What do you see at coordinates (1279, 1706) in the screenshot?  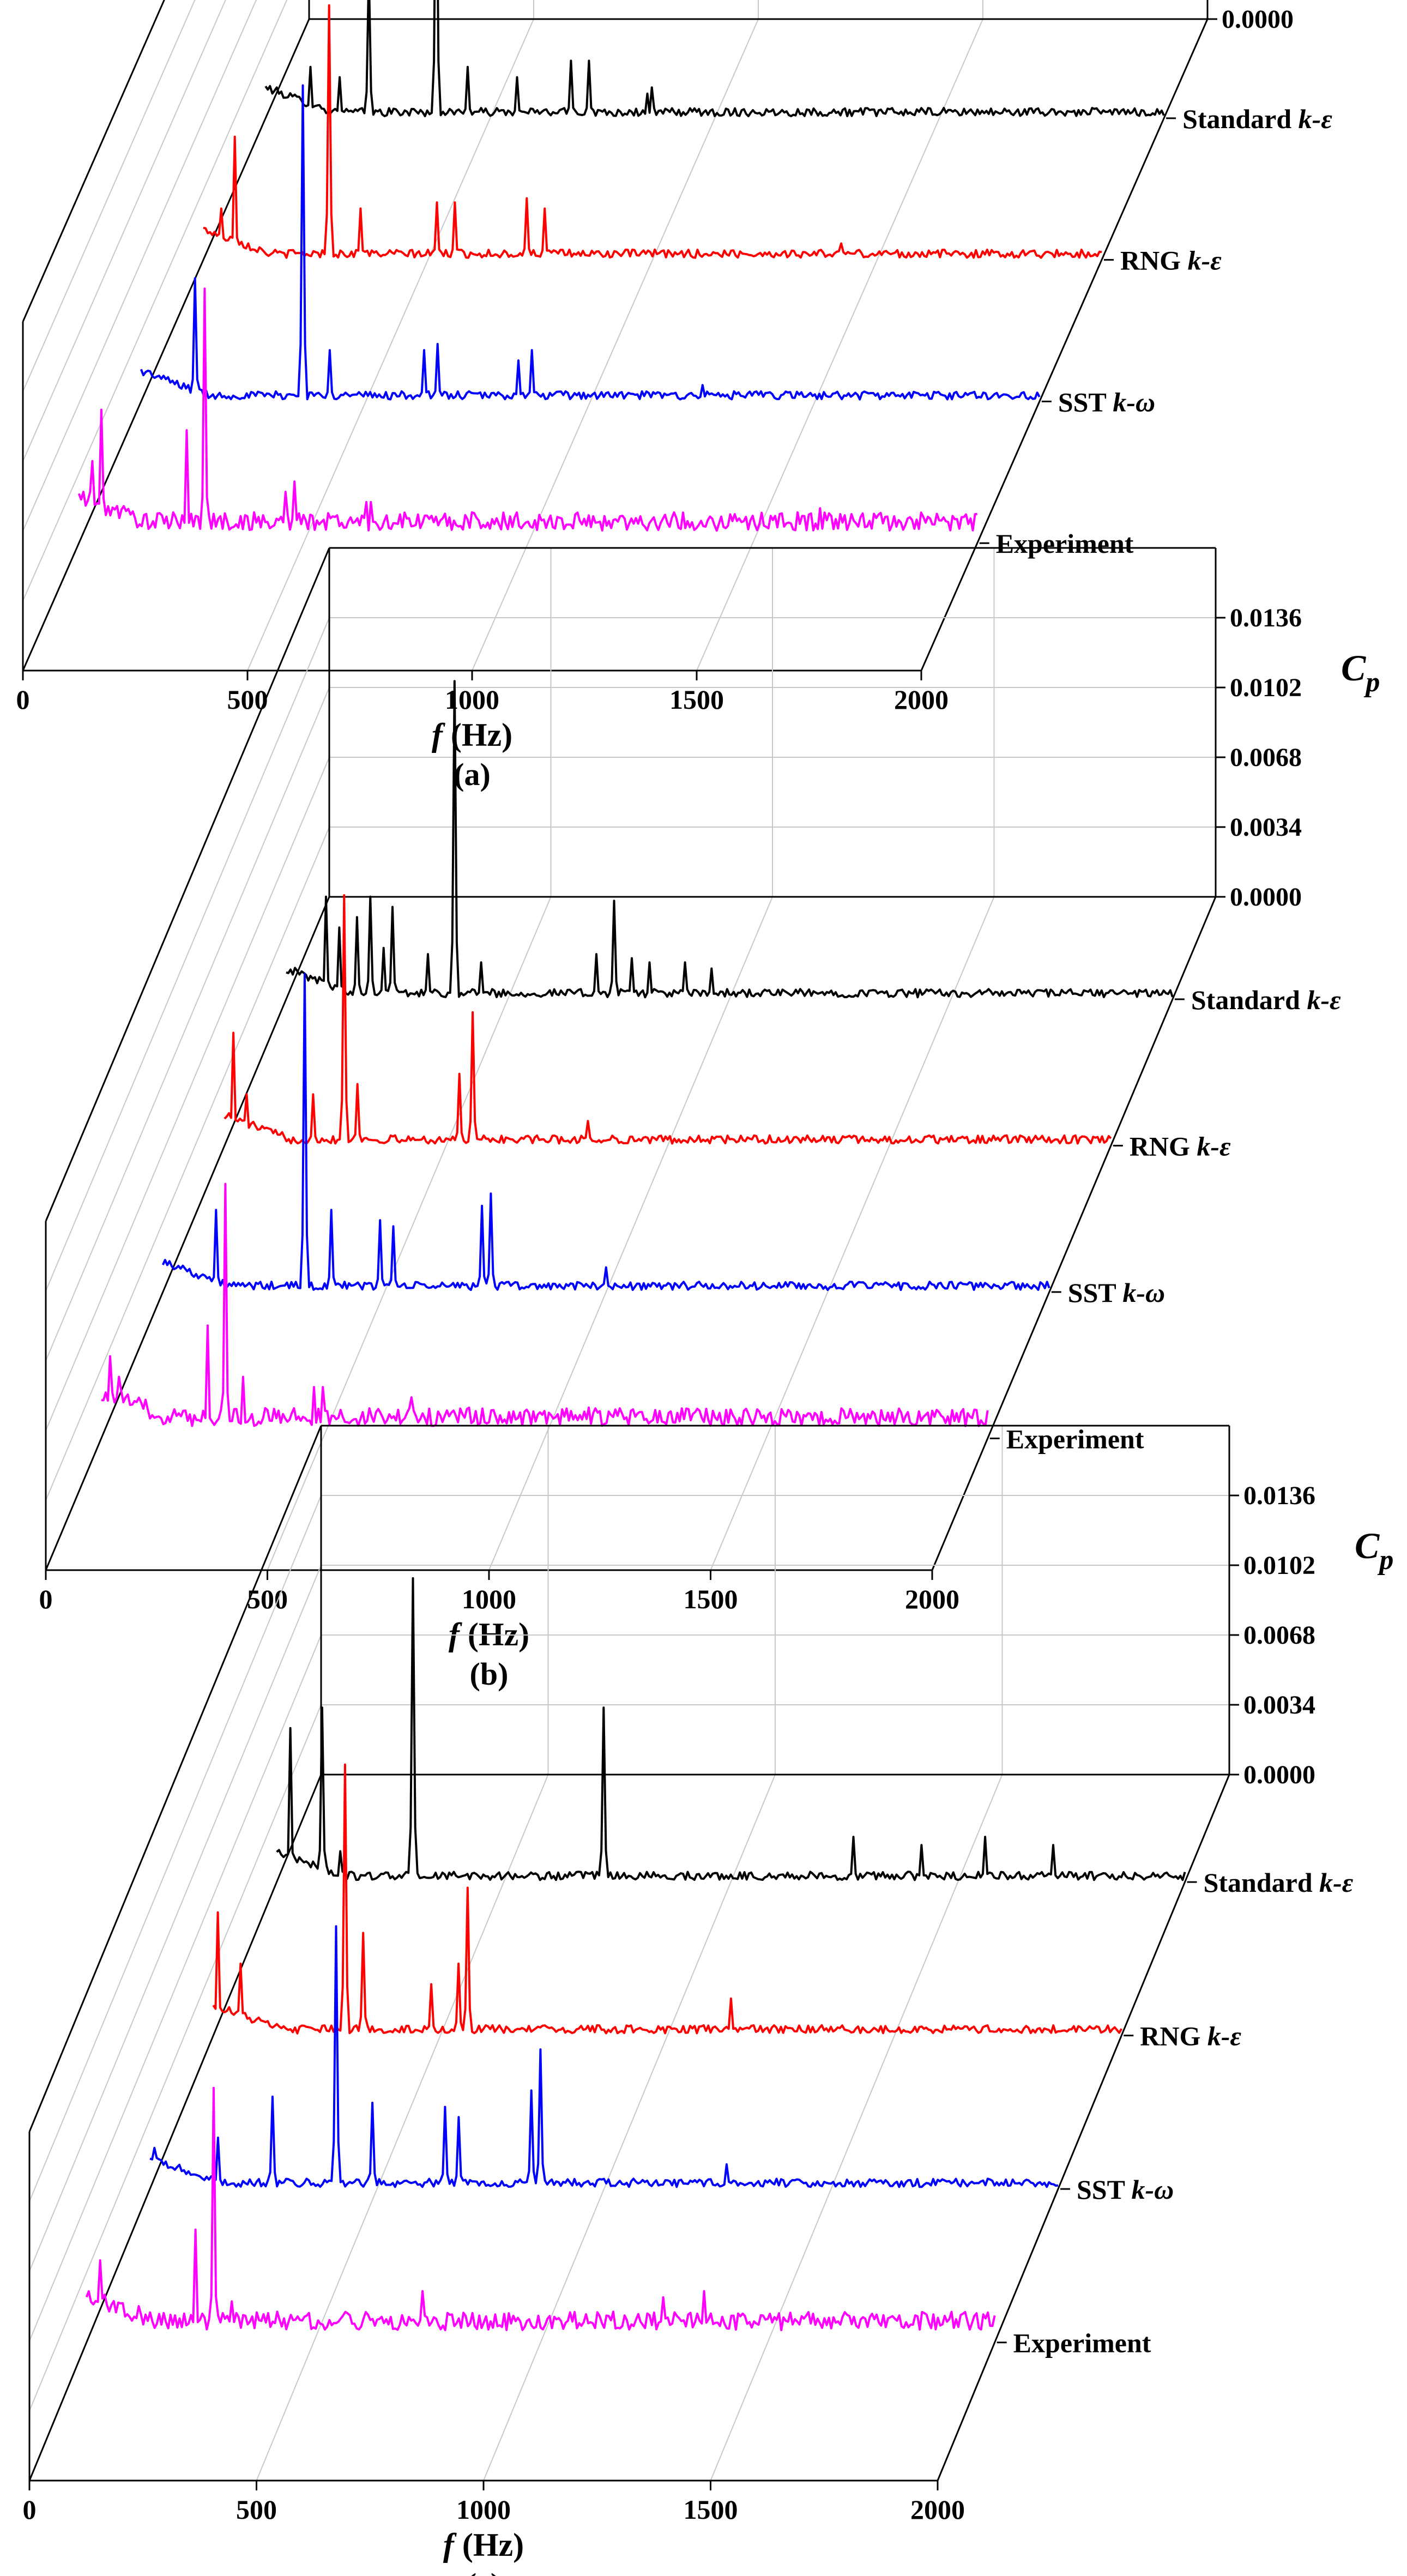 I see `y-tick-label: 0.0034` at bounding box center [1279, 1706].